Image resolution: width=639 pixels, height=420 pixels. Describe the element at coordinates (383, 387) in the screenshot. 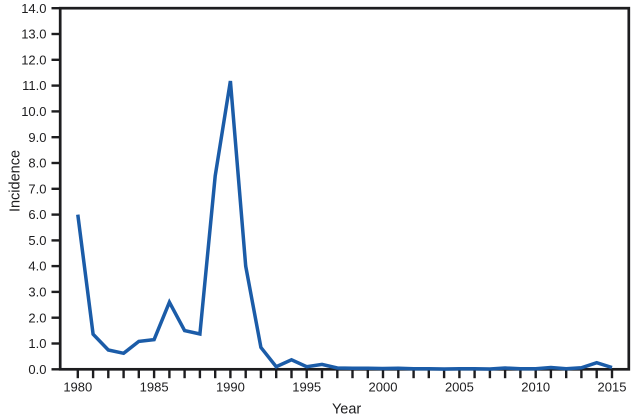

I see `svg-text: 2000` at that location.